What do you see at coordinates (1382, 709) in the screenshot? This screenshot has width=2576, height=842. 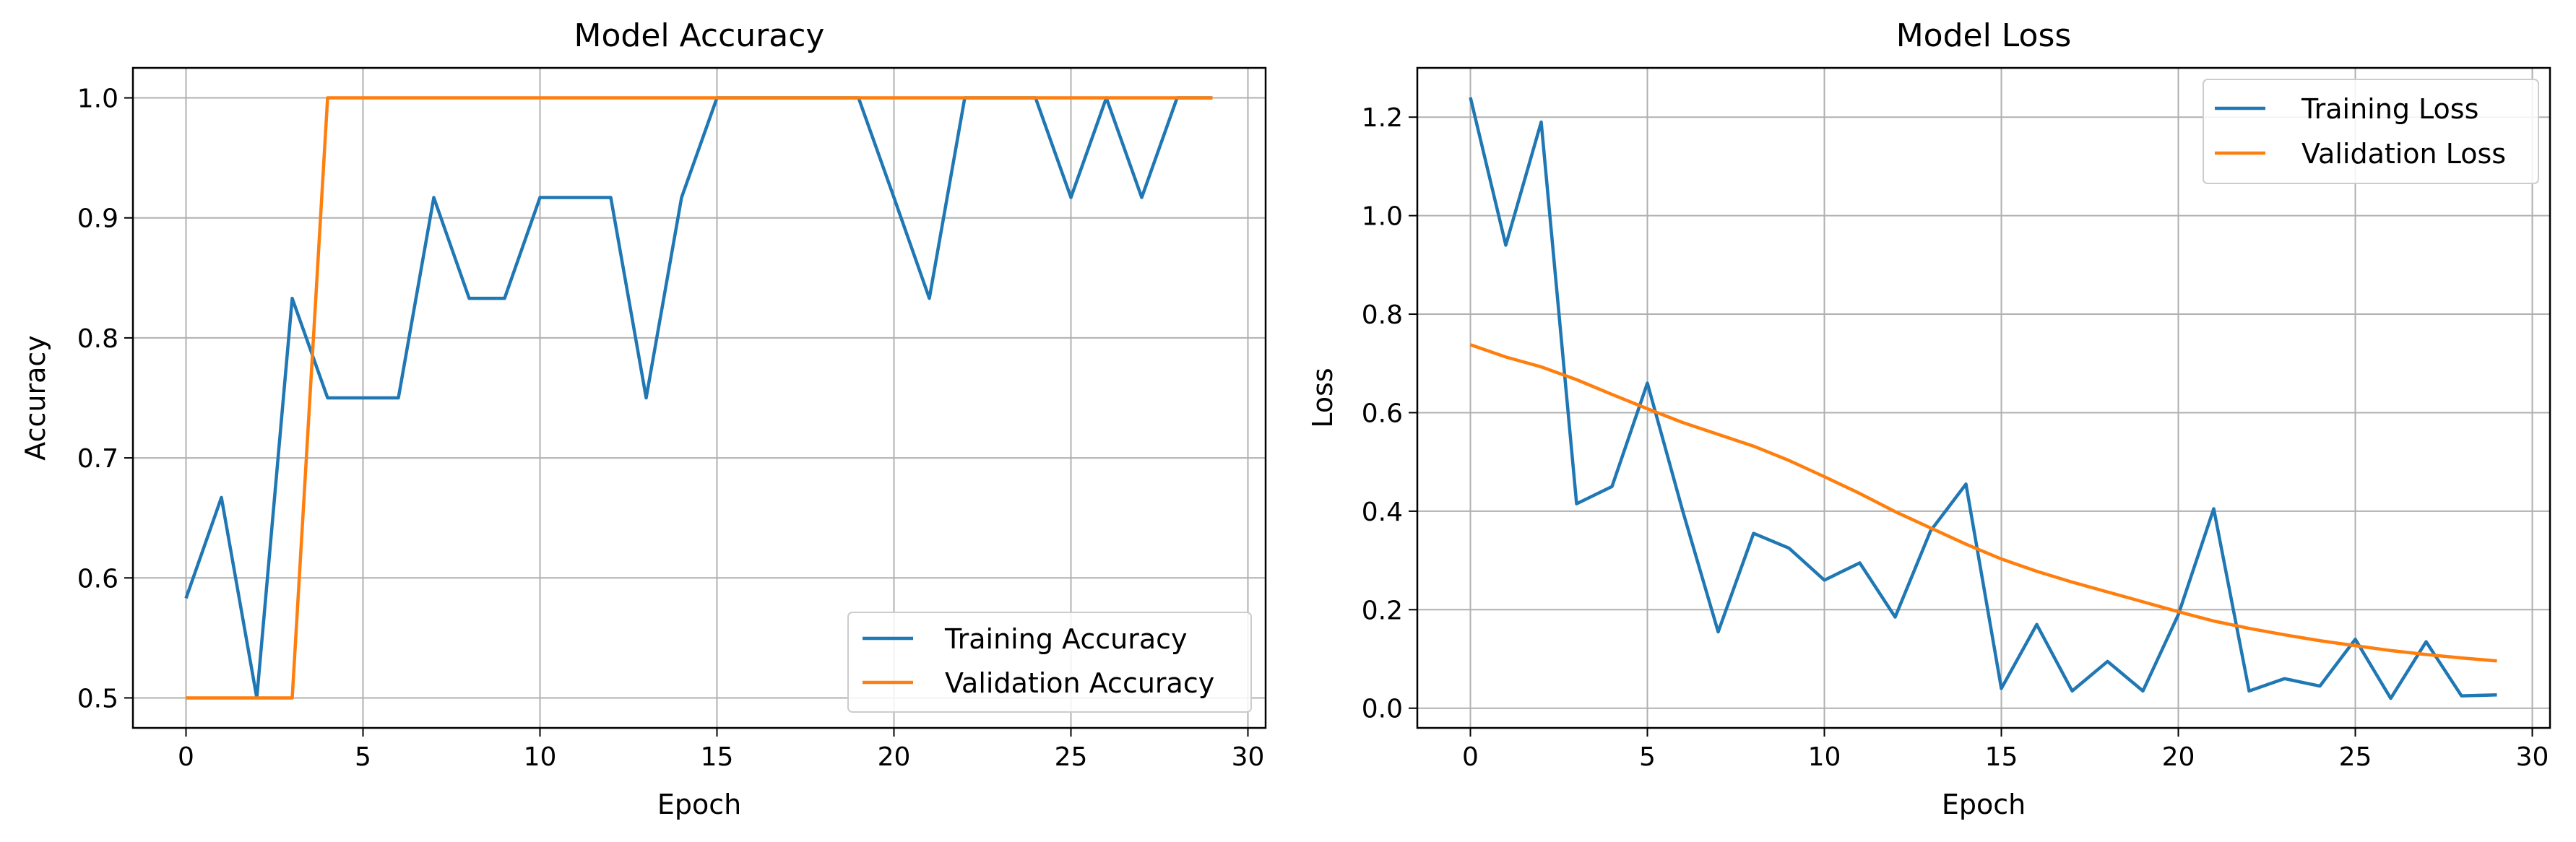 I see `y-tick-label: 0.0` at bounding box center [1382, 709].